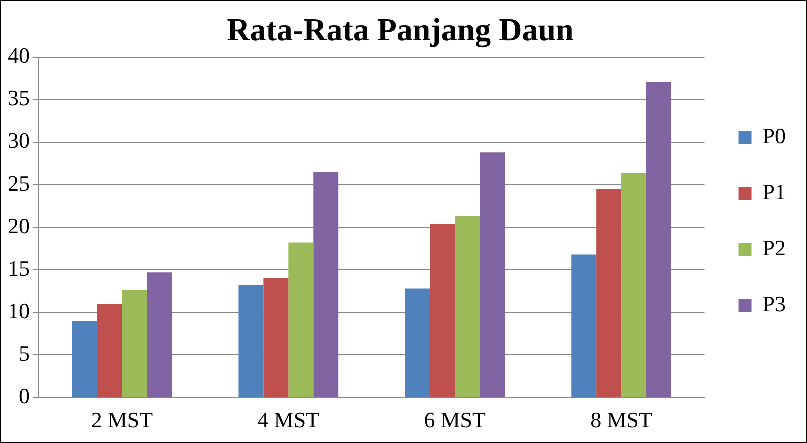  I want to click on y-tick-label: 15, so click(19, 268).